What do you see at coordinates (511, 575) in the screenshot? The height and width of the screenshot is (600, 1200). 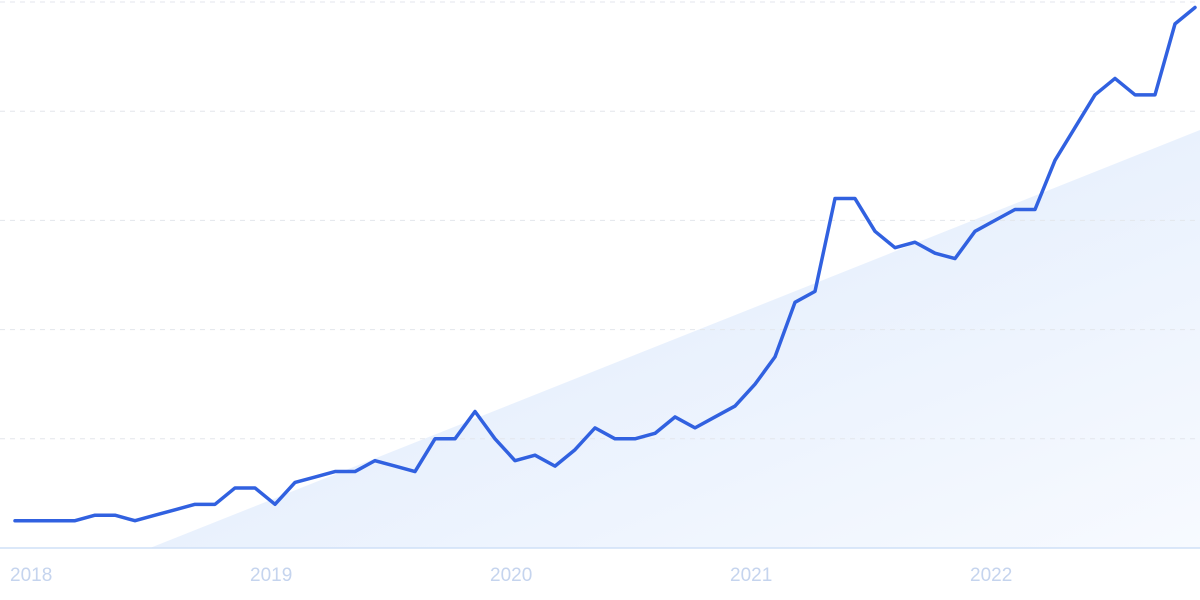 I see `x-tick-label: 2020` at bounding box center [511, 575].